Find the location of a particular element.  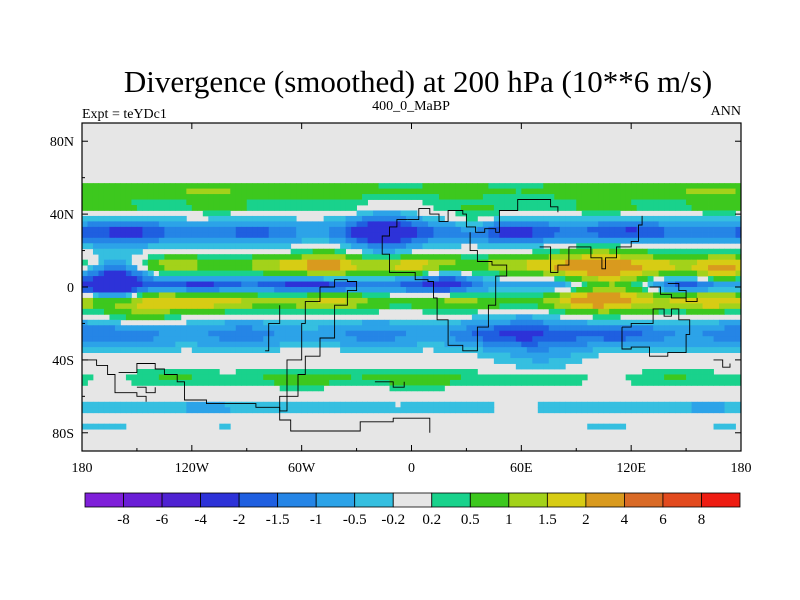

y-tick-label: 40S is located at coordinates (63, 361).